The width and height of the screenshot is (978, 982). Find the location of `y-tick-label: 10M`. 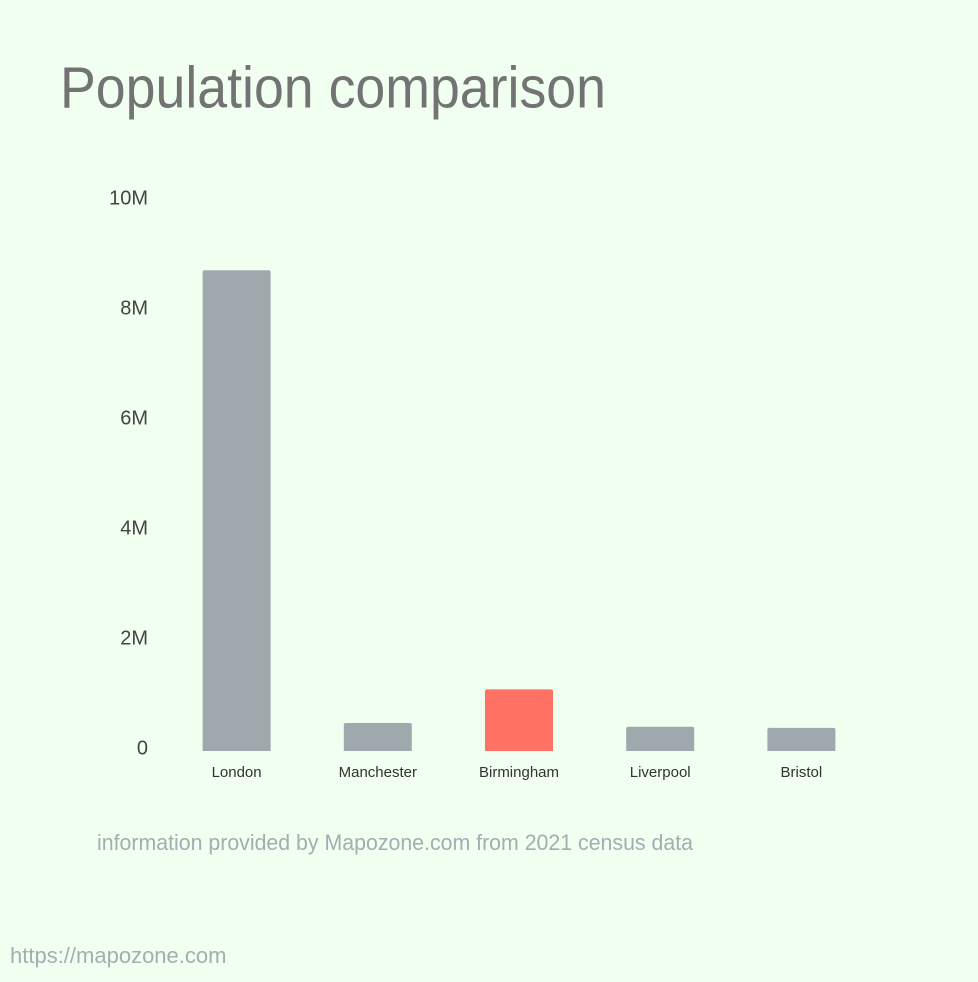

y-tick-label: 10M is located at coordinates (128, 198).